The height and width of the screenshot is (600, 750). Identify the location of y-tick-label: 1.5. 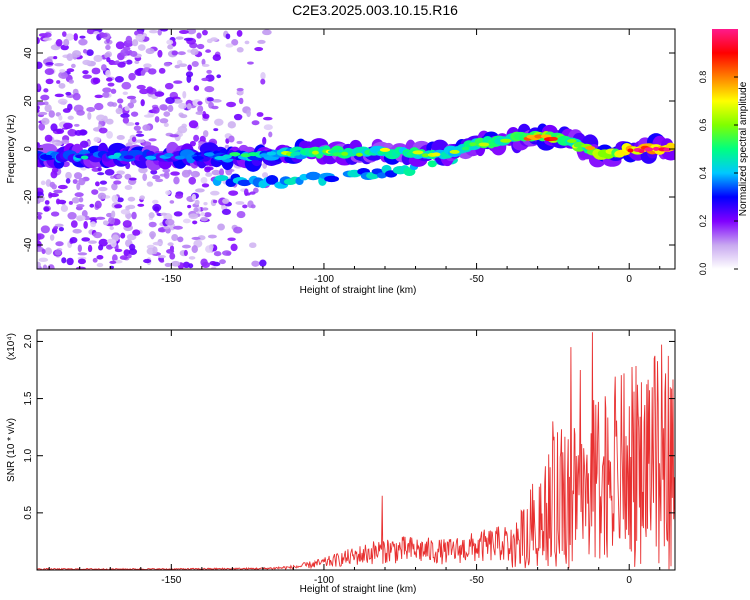
(28, 398).